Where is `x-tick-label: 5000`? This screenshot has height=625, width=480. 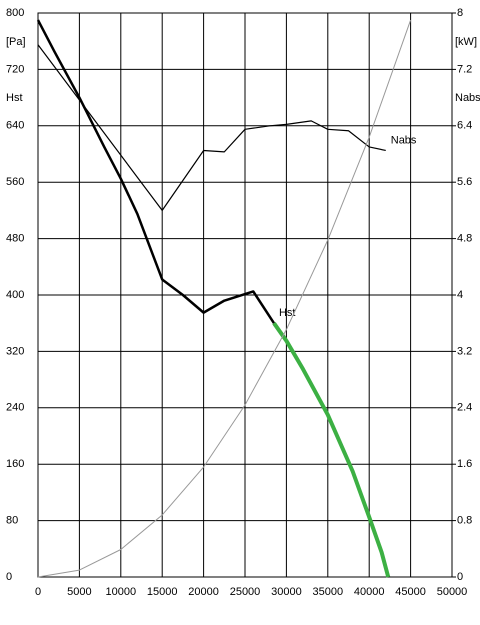
x-tick-label: 5000 is located at coordinates (79, 592).